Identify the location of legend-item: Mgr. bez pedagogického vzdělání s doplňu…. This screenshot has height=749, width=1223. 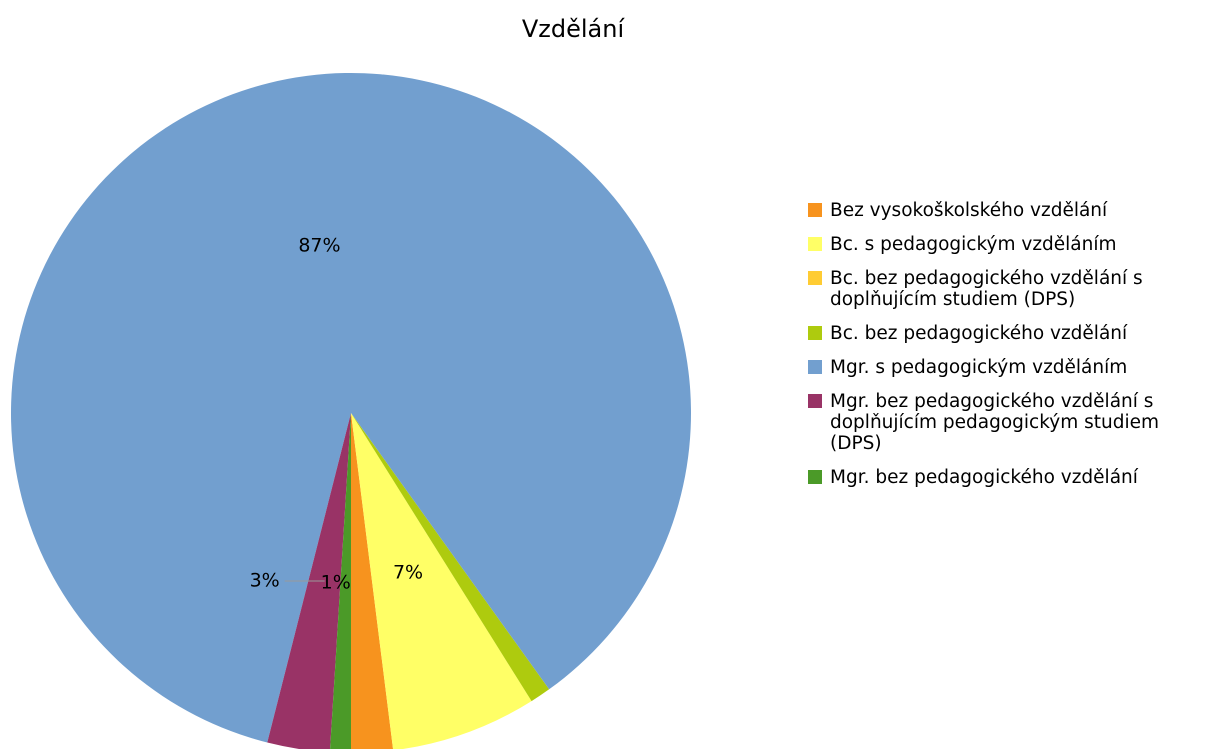
(1011, 422).